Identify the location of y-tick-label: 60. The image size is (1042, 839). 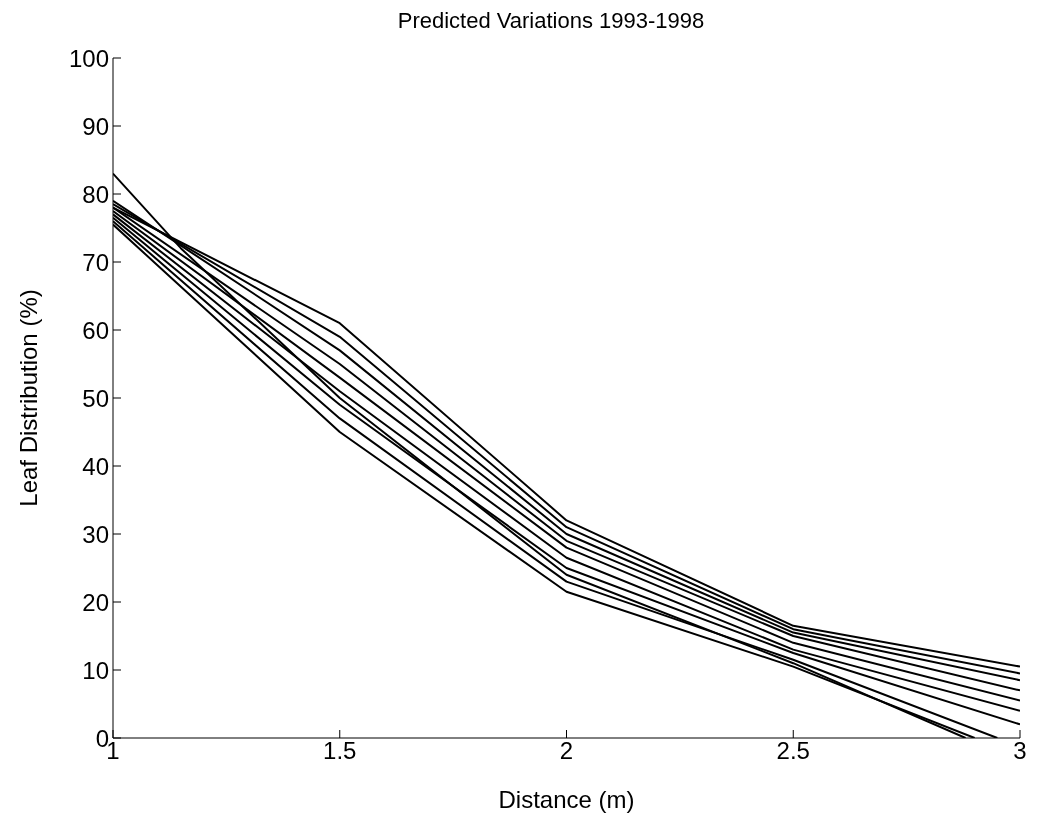
(95, 330).